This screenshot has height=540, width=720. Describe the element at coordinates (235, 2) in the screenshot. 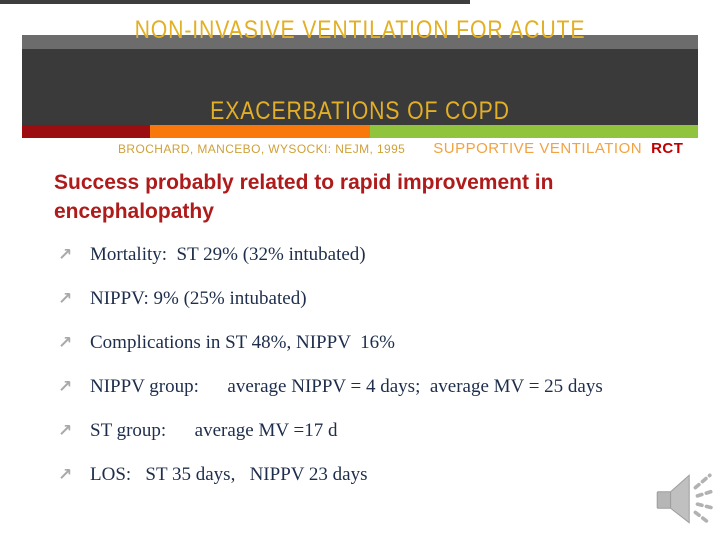

I see `top-accent-strip` at that location.